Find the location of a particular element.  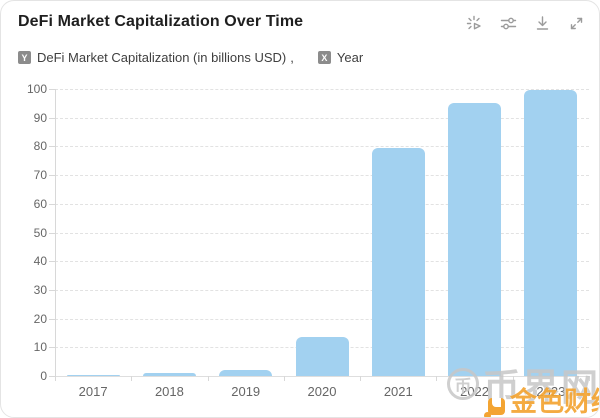

bar-2019 is located at coordinates (246, 373).